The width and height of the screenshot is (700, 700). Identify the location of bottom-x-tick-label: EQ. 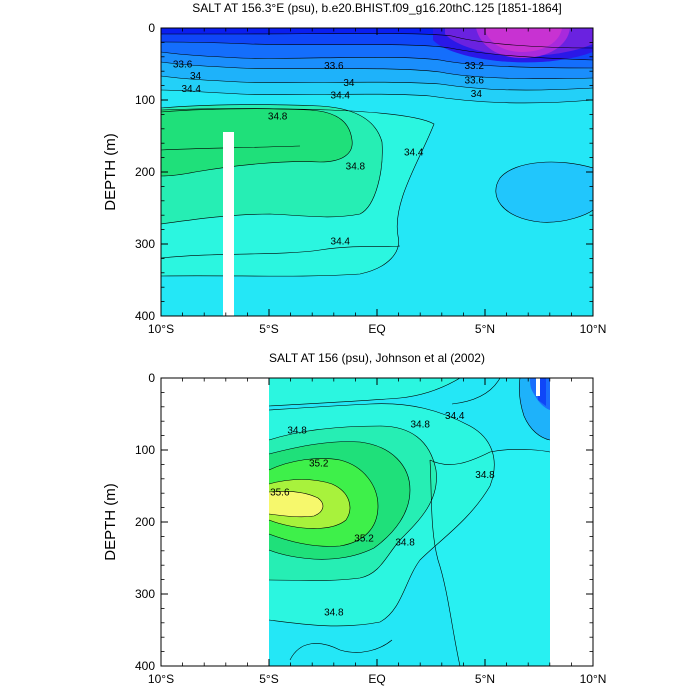
(376, 679).